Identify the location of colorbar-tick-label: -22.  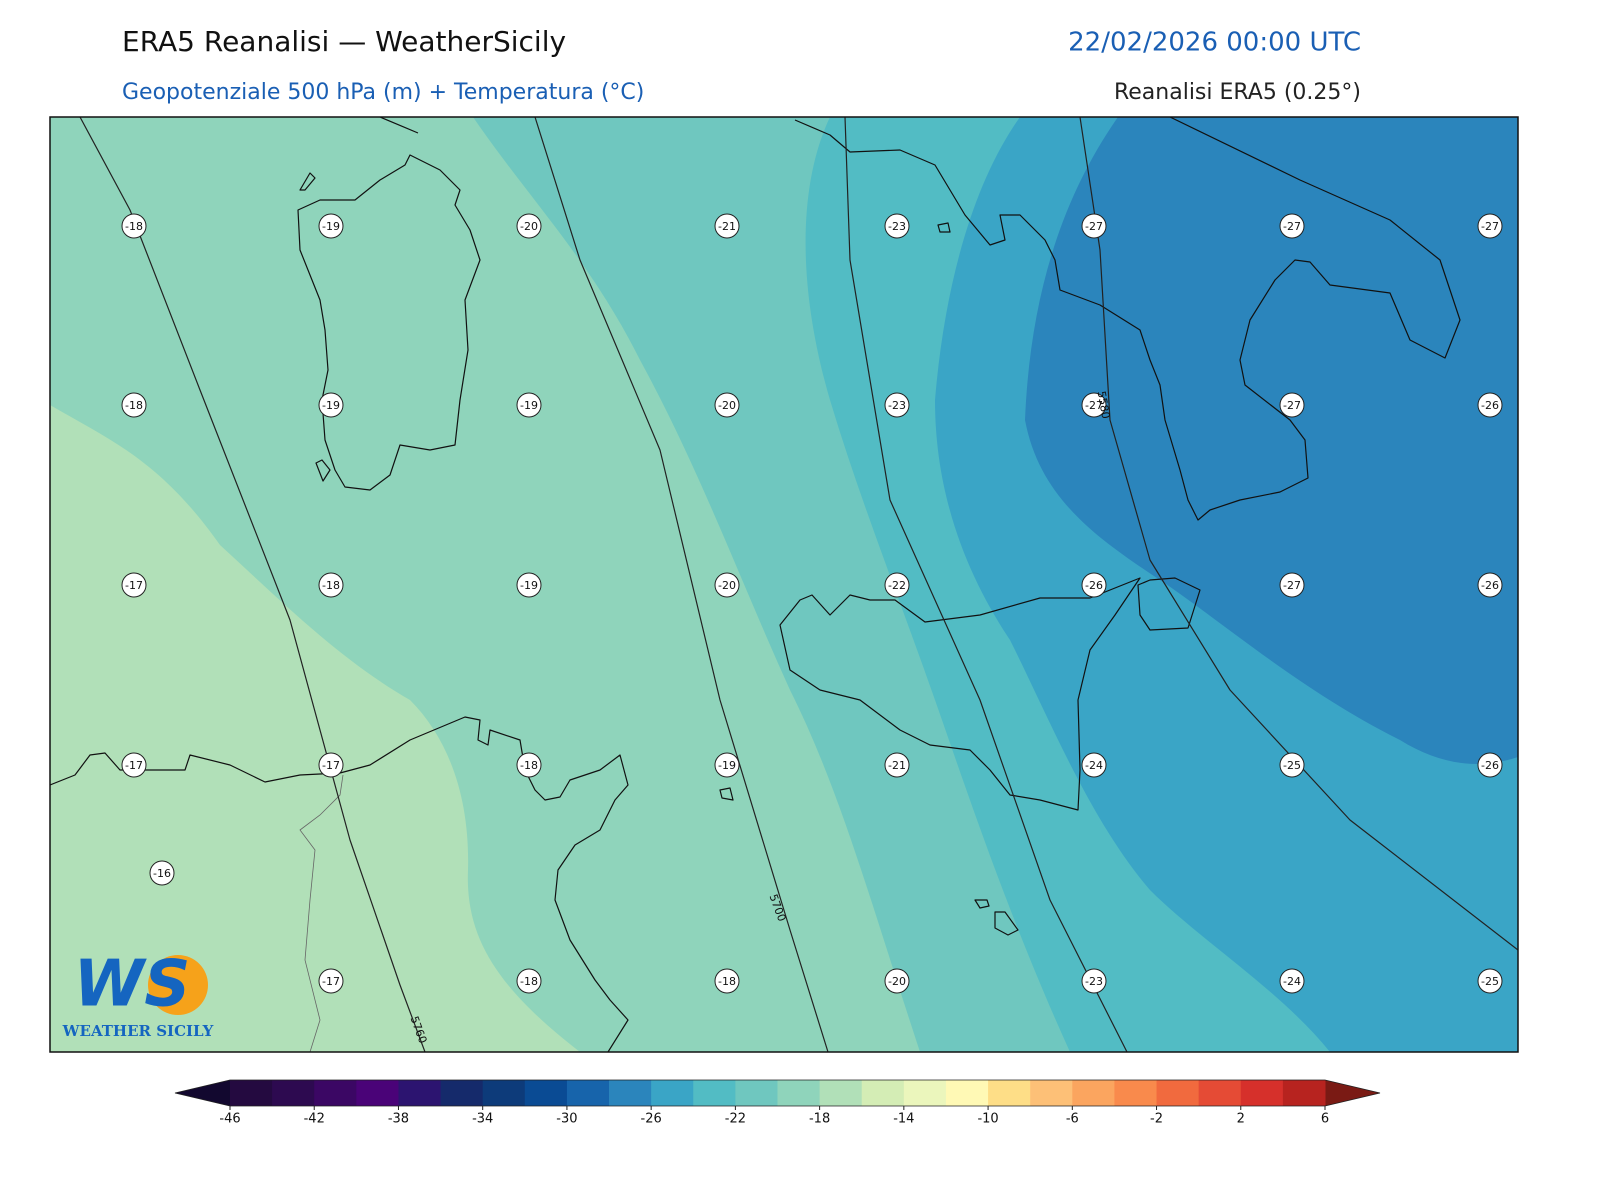
(735, 1119).